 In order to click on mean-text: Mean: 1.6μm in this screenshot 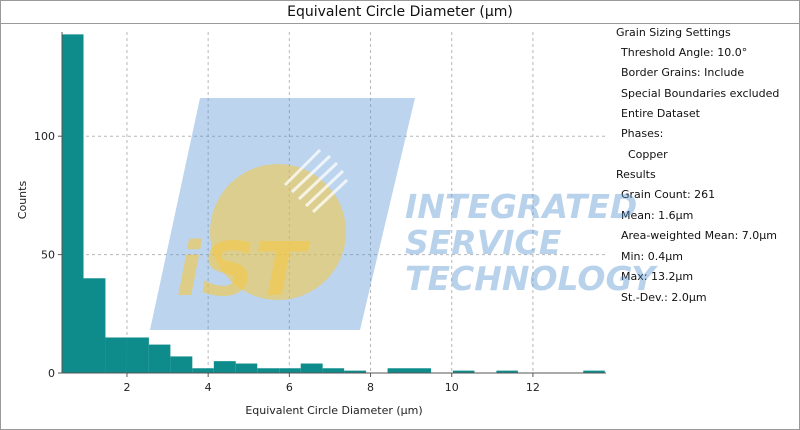, I will do `click(657, 215)`.